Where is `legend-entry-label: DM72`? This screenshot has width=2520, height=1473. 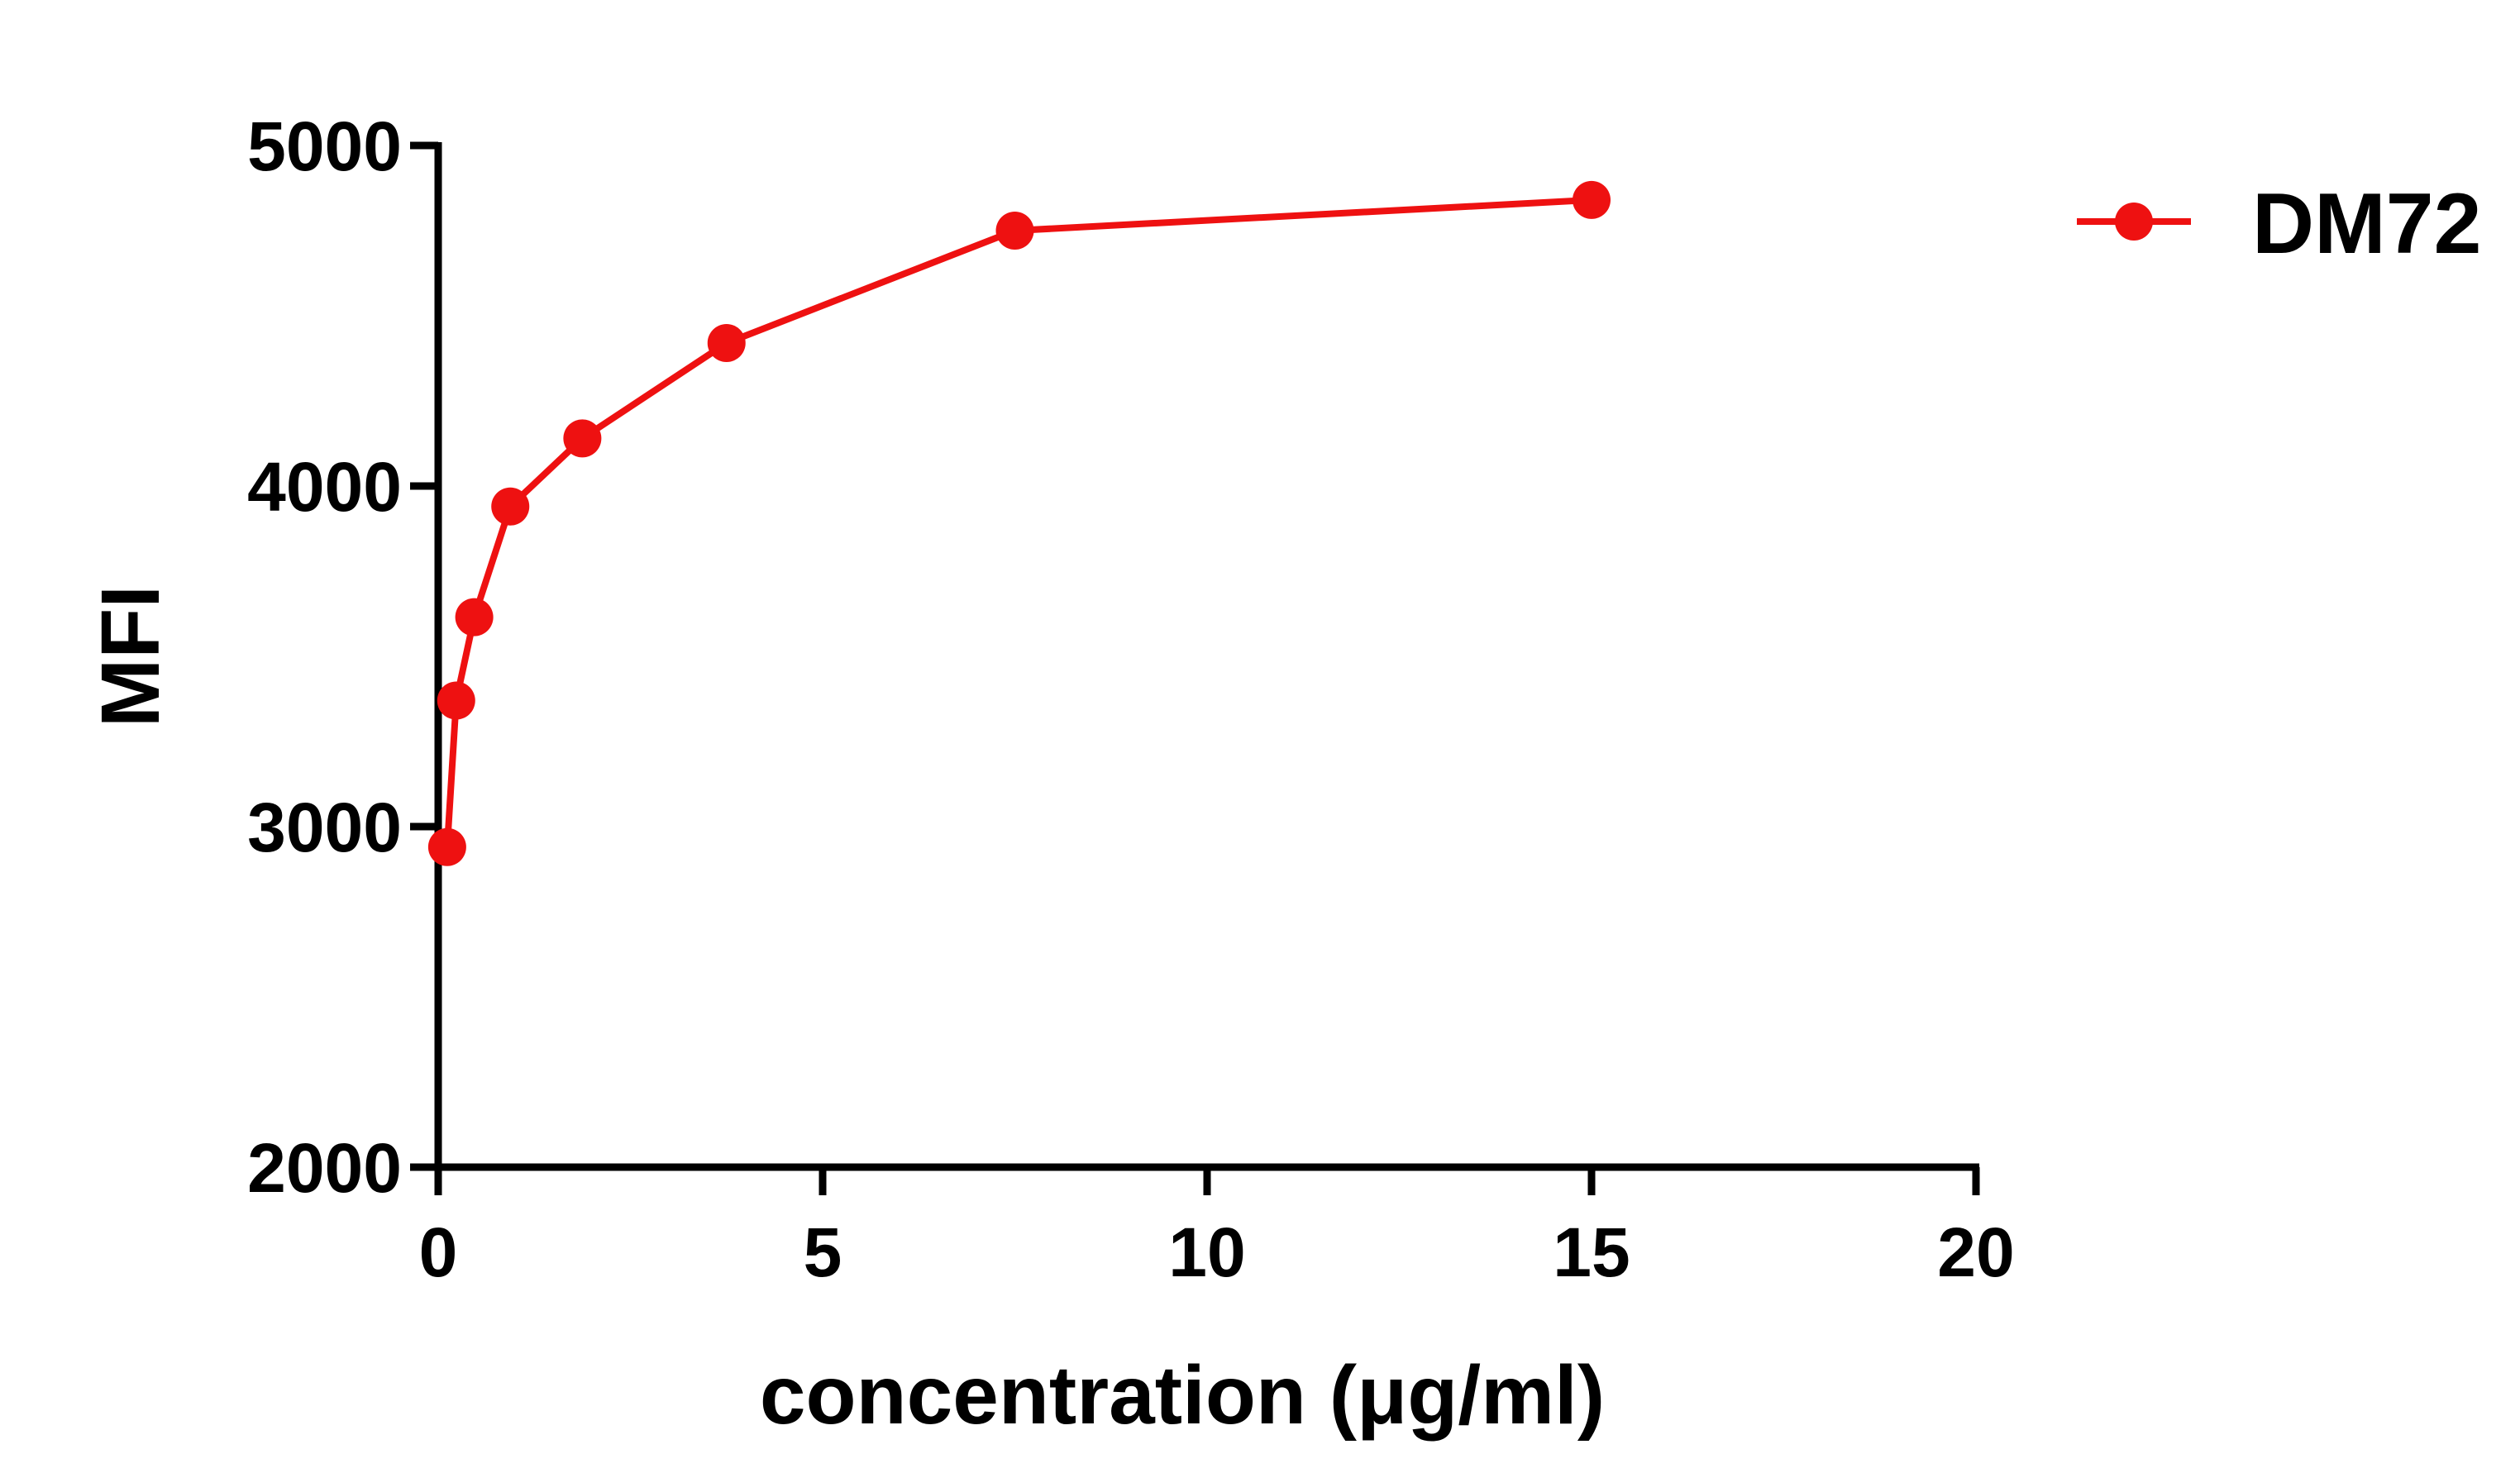
legend-entry-label: DM72 is located at coordinates (2366, 224).